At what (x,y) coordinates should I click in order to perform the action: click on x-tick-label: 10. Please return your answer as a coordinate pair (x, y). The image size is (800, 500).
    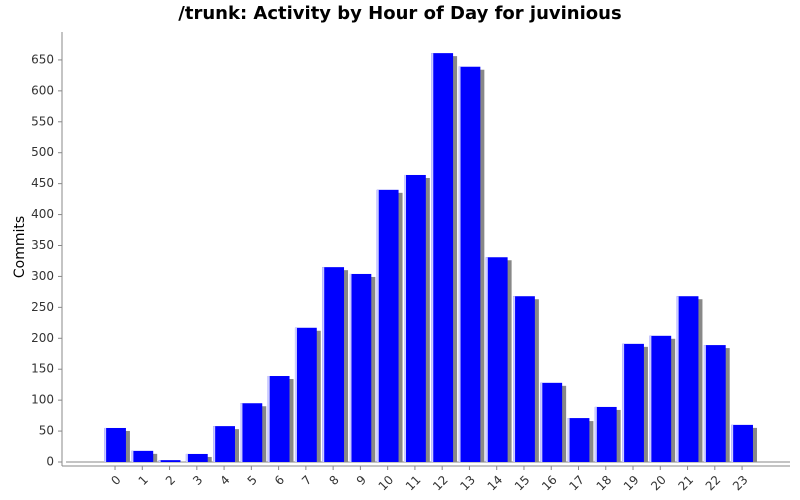
    Looking at the image, I should click on (386, 483).